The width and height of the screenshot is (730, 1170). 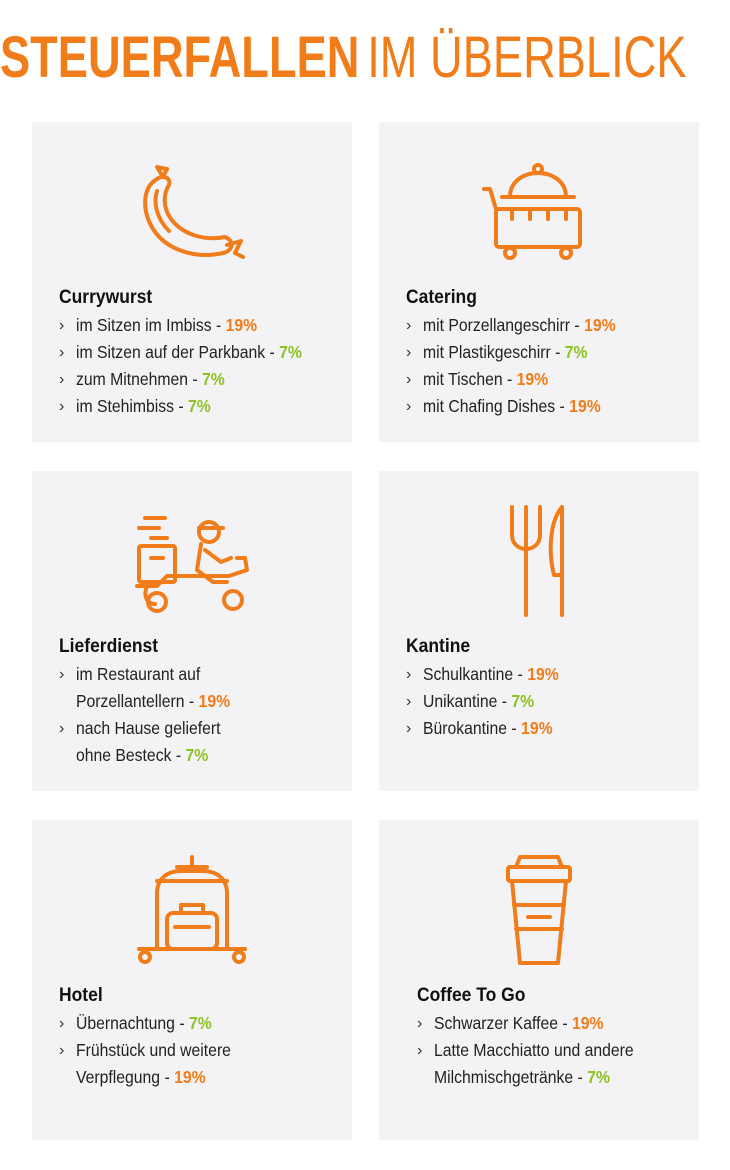 What do you see at coordinates (547, 701) in the screenshot?
I see `list-item: › Unikantine - 7%` at bounding box center [547, 701].